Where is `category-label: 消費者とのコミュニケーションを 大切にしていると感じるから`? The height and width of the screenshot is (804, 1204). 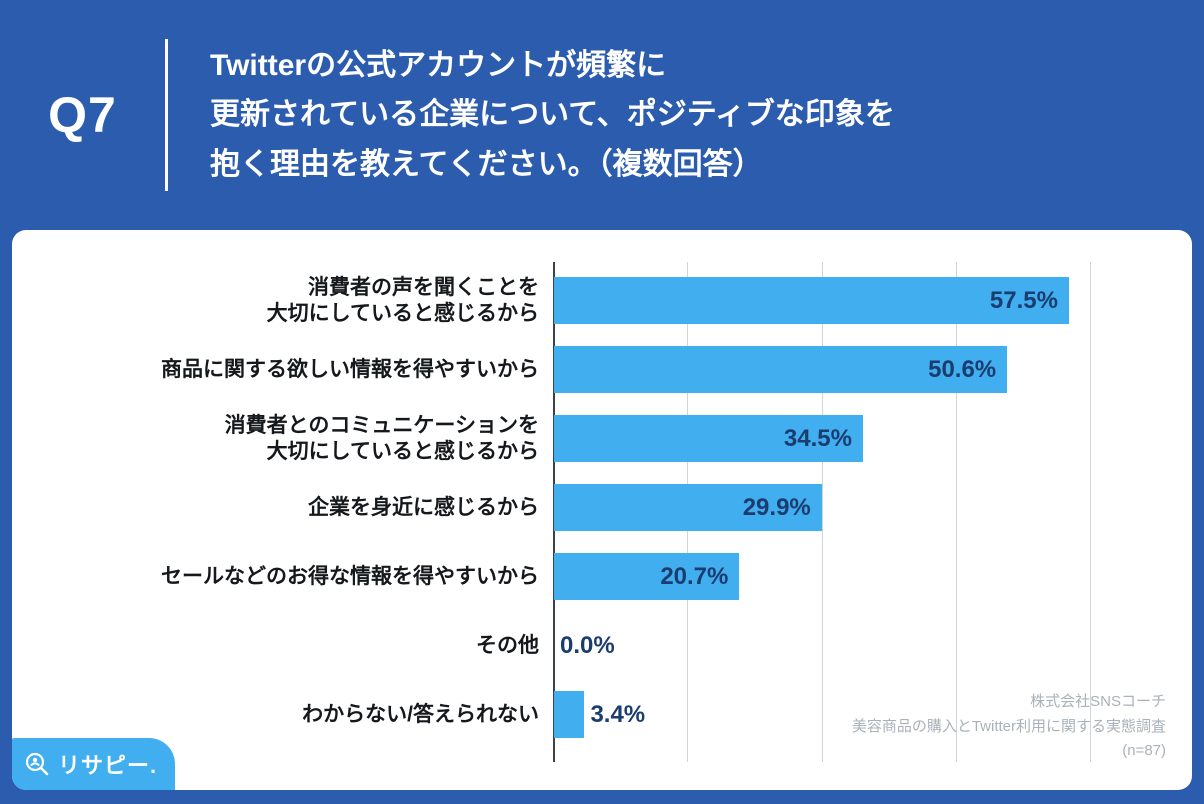 category-label: 消費者とのコミュニケーションを 大切にしていると感じるから is located at coordinates (381, 438).